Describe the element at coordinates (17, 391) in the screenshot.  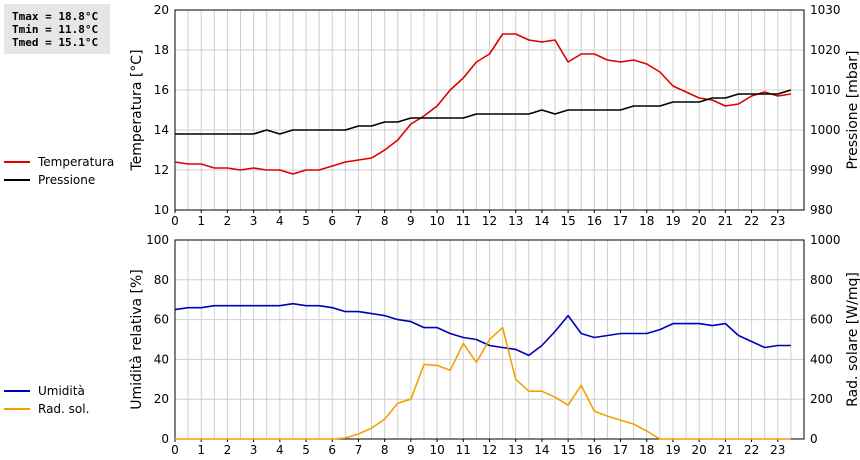
I see `legend-swatch-umidita` at that location.